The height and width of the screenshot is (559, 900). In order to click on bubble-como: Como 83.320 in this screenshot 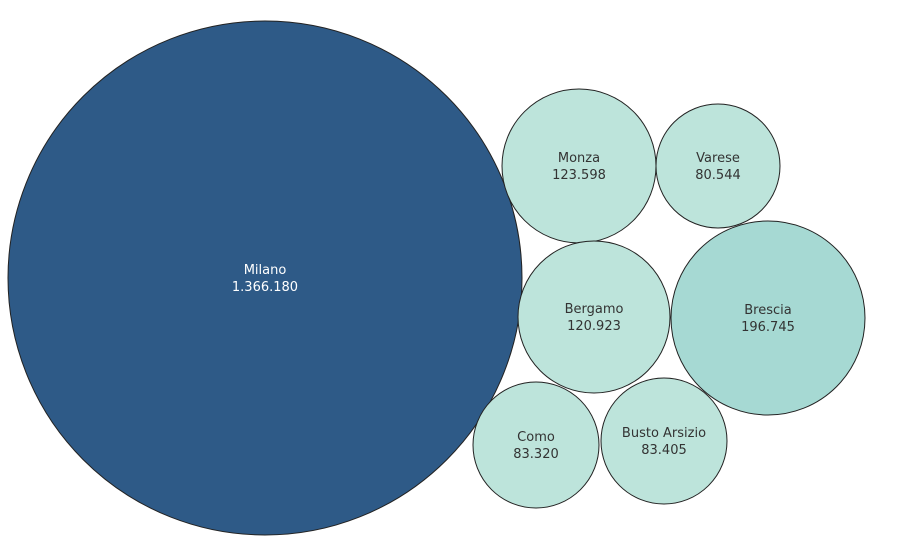, I will do `click(536, 445)`.